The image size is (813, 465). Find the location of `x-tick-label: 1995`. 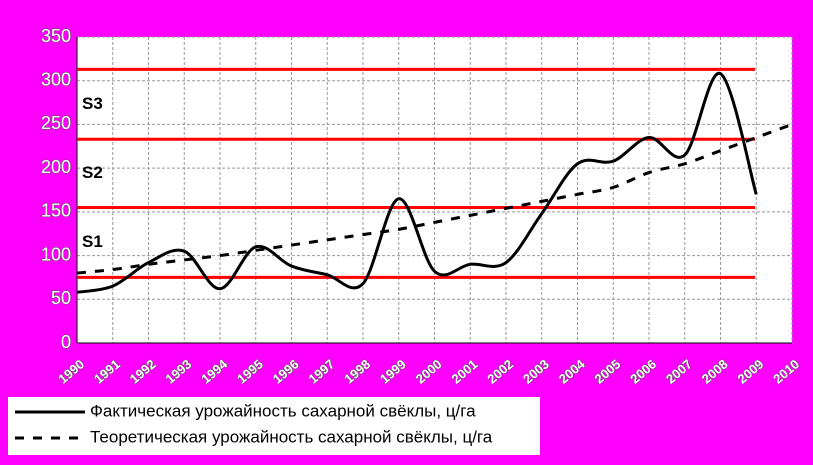

x-tick-label: 1995 is located at coordinates (250, 371).